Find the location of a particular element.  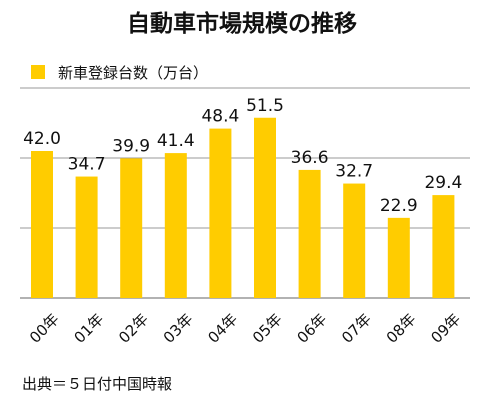

value-label: 22.9 is located at coordinates (399, 206).